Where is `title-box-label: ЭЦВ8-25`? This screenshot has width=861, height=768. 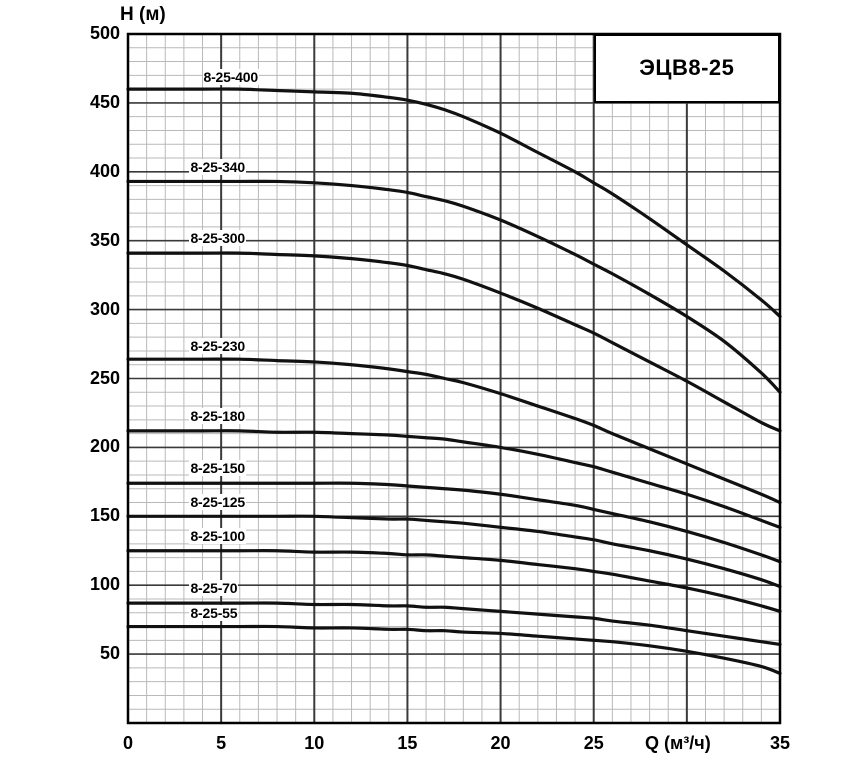
title-box-label: ЭЦВ8-25 is located at coordinates (687, 68).